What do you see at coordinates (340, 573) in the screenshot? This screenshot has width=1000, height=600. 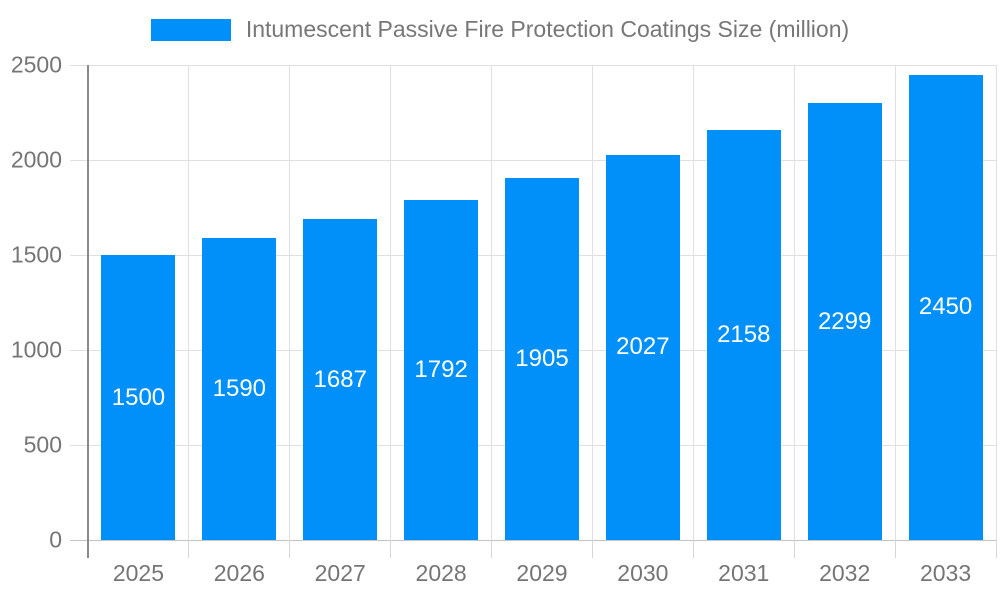 I see `x-axis-tick-label: 2027` at bounding box center [340, 573].